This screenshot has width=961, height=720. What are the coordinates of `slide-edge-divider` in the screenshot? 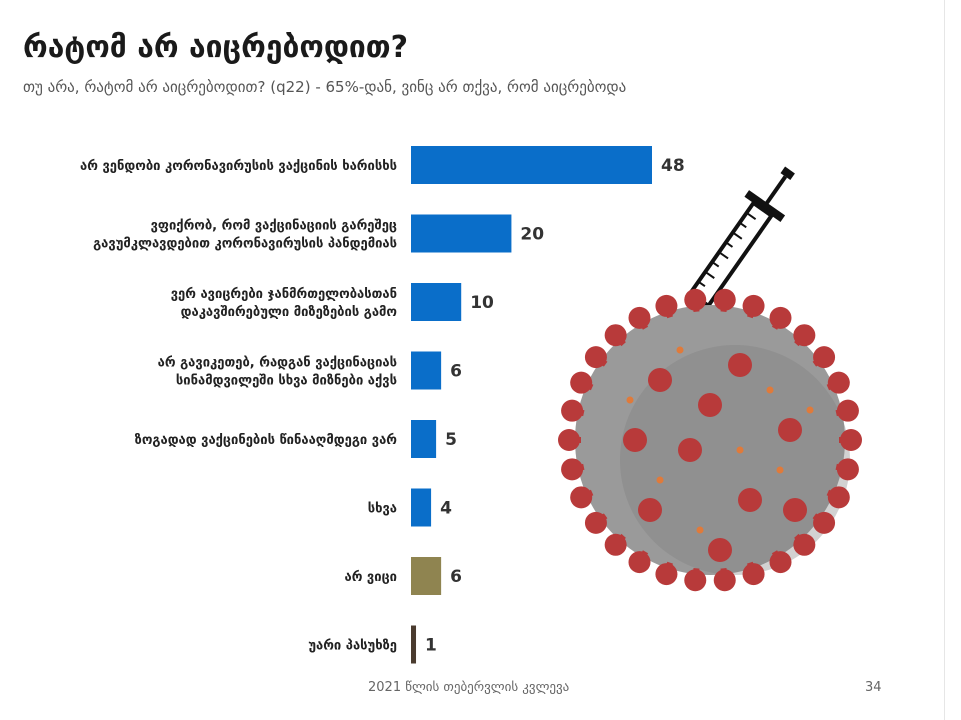 It's located at (944, 360).